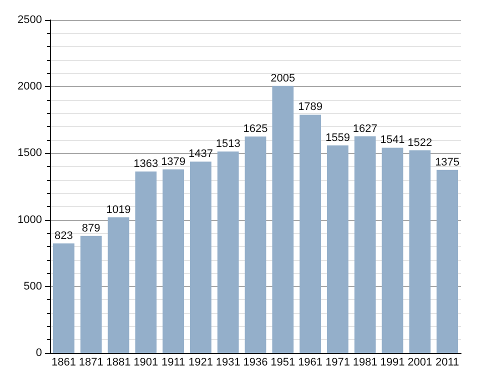 Image resolution: width=488 pixels, height=373 pixels. Describe the element at coordinates (255, 129) in the screenshot. I see `data-label: 1625` at that location.